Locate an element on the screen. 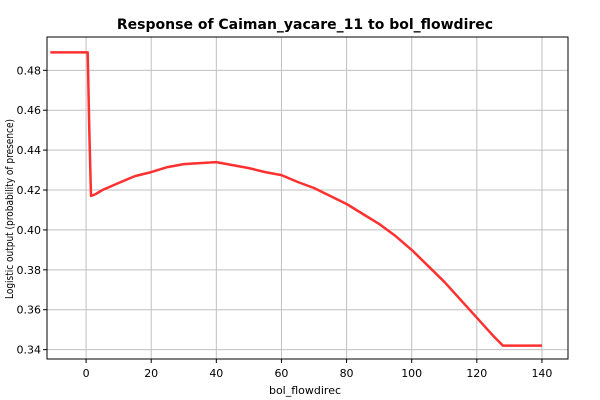  x-tick-label: 20 is located at coordinates (151, 373).